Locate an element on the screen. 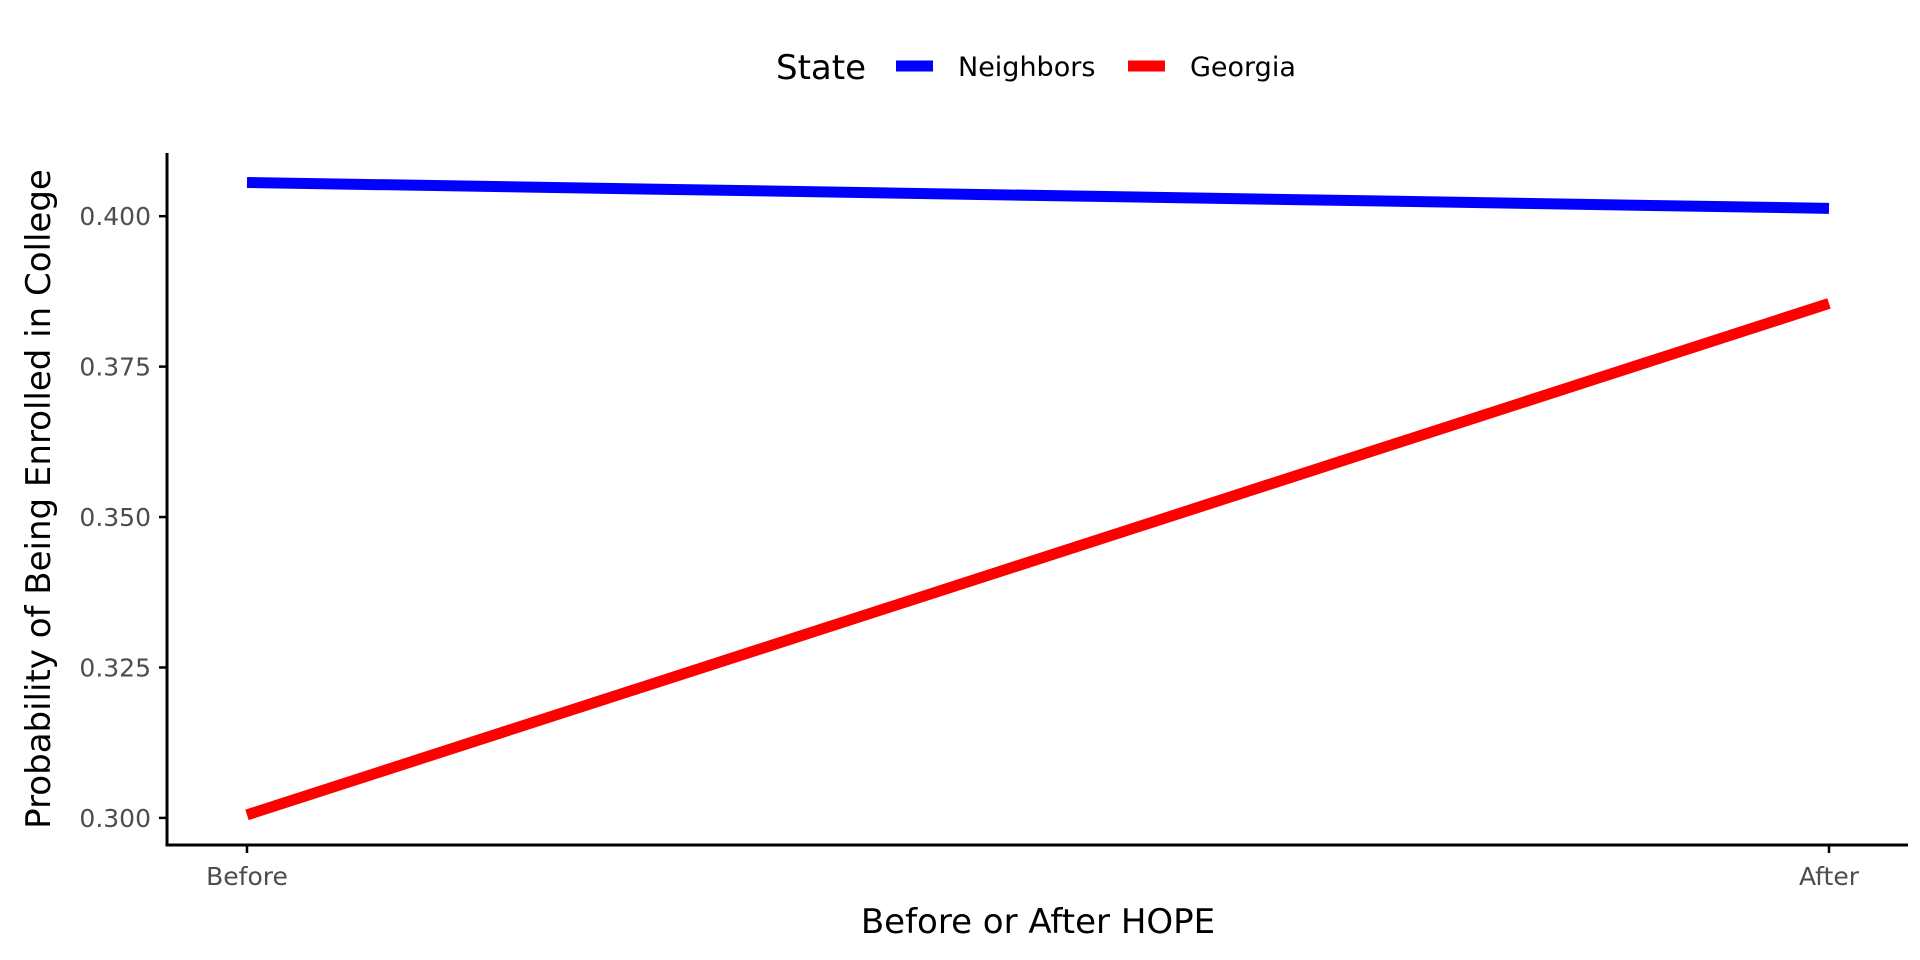 The width and height of the screenshot is (1920, 960). legend-label-neighbors: Neighbors is located at coordinates (1026, 67).